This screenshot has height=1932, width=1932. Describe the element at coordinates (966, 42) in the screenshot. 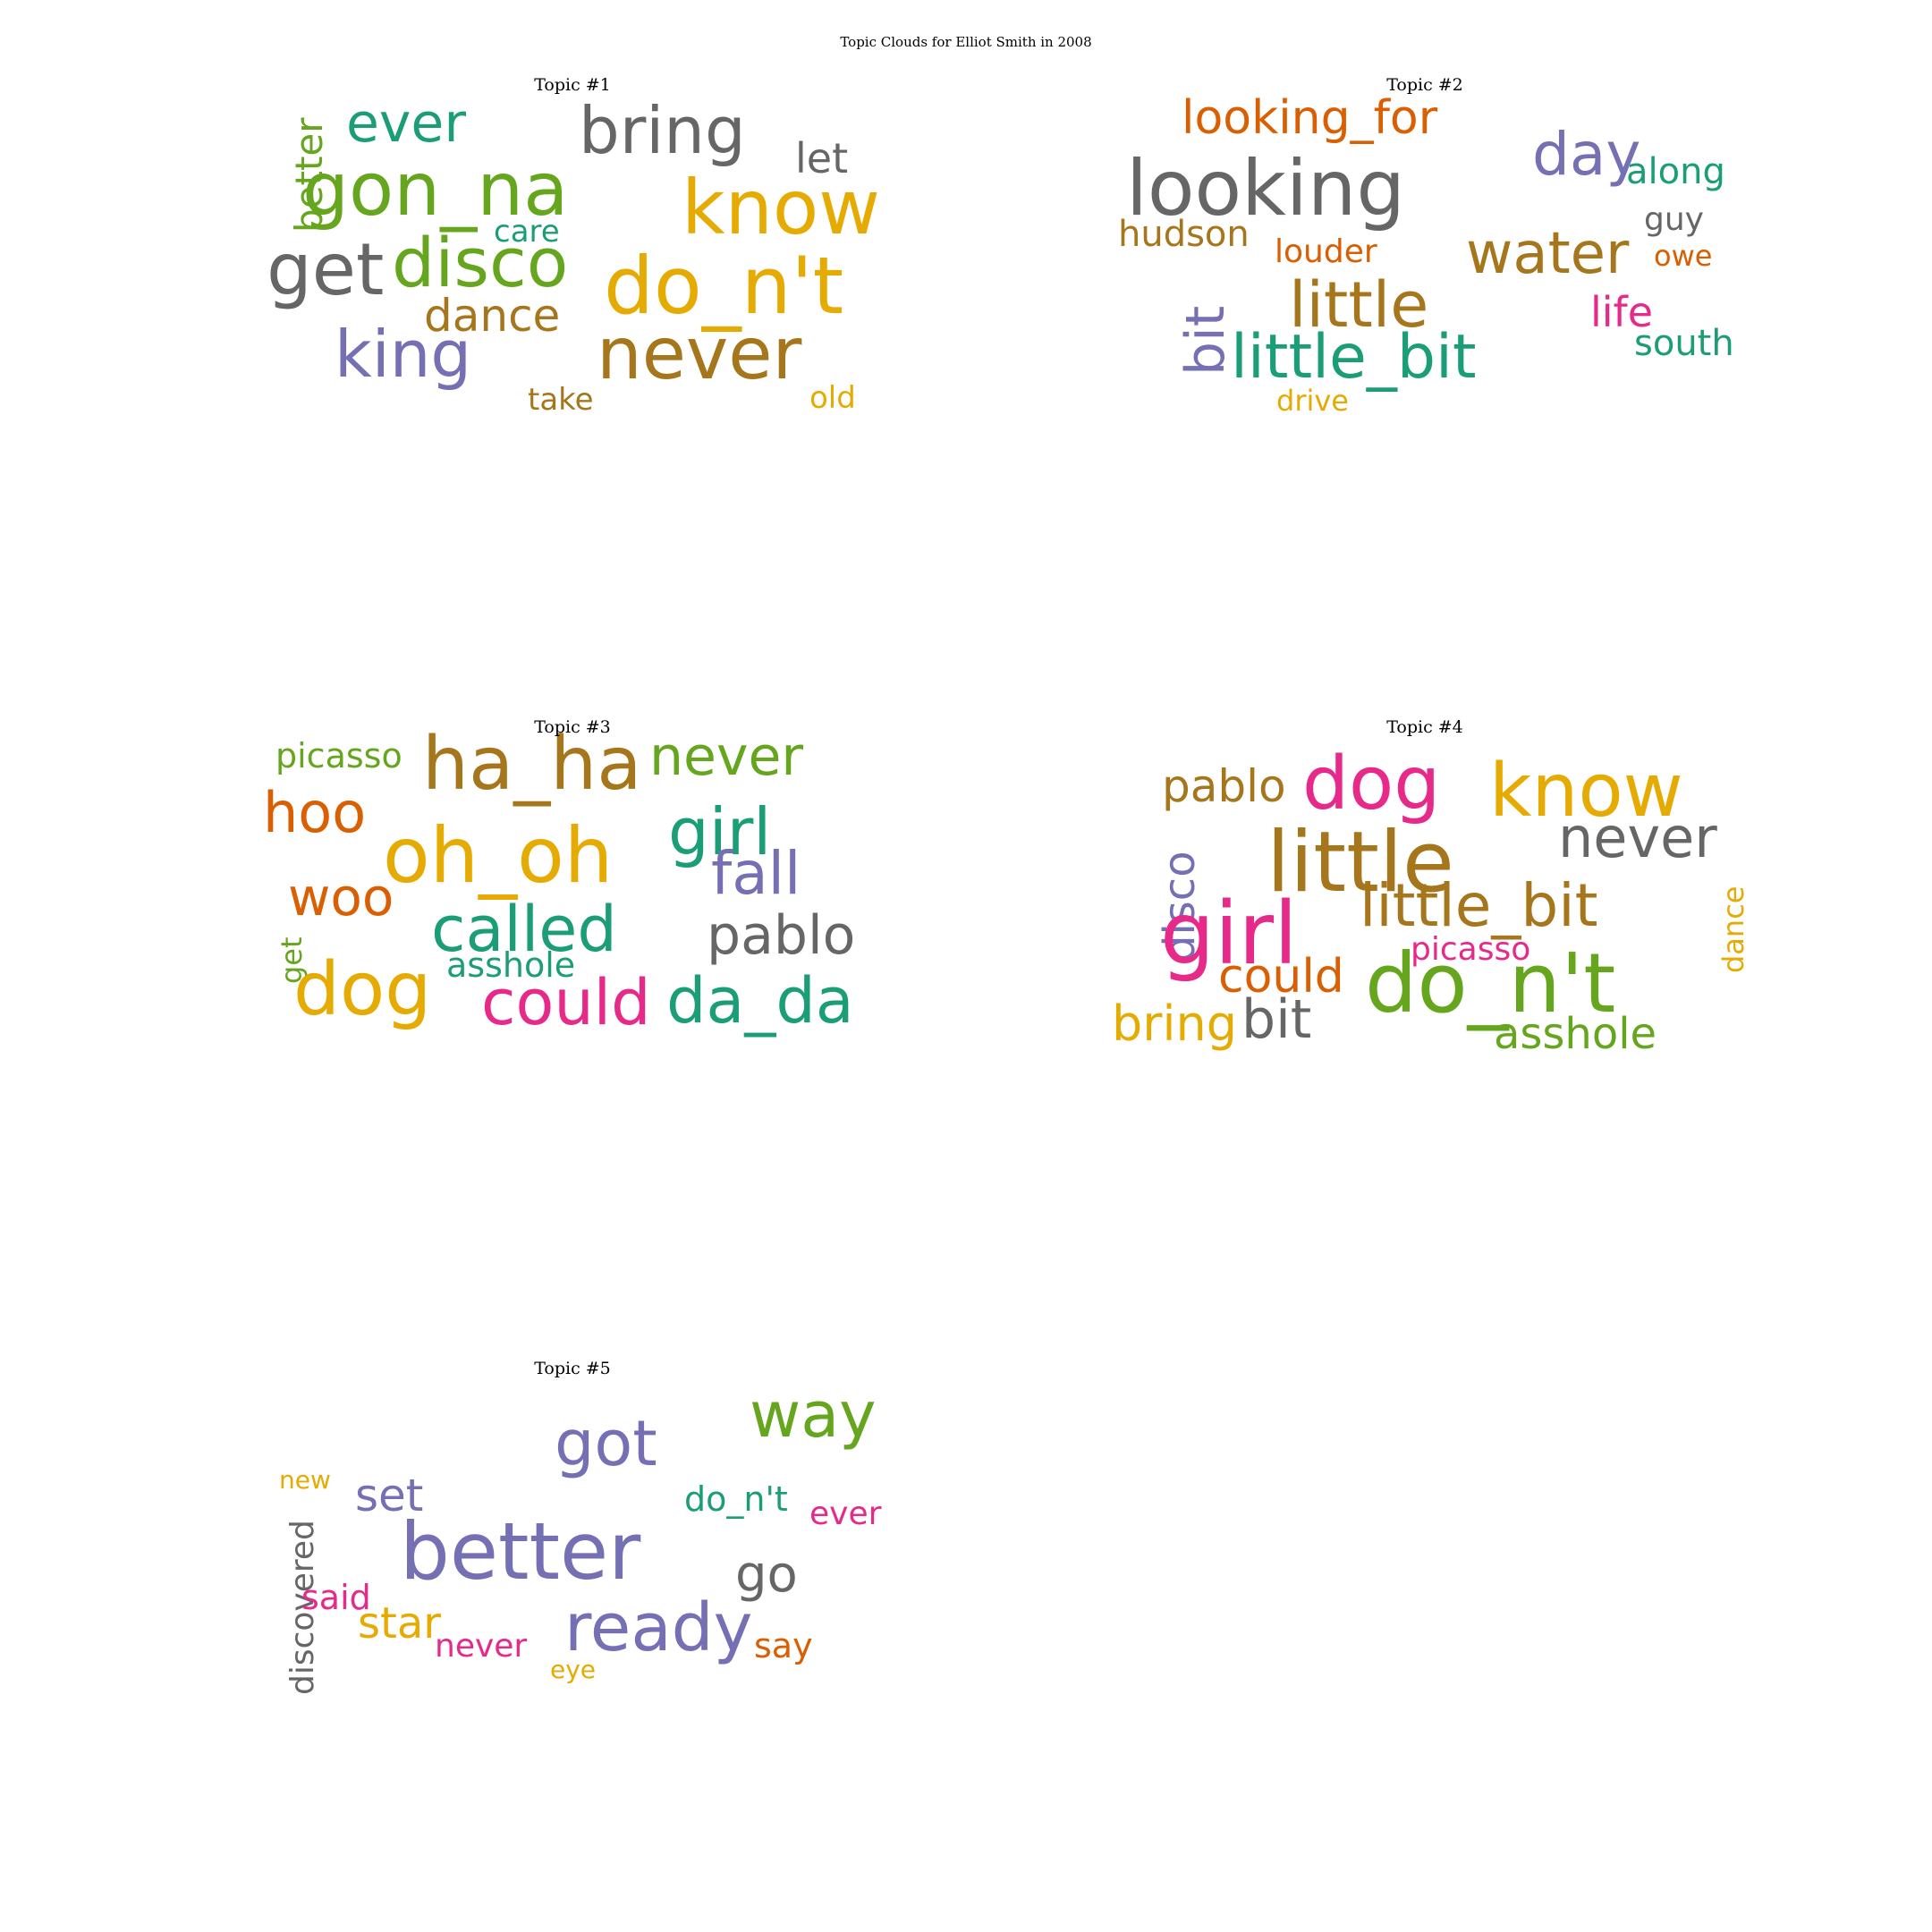

I see `figure-title: Topic Clouds for Elliot Smith in 2008` at that location.